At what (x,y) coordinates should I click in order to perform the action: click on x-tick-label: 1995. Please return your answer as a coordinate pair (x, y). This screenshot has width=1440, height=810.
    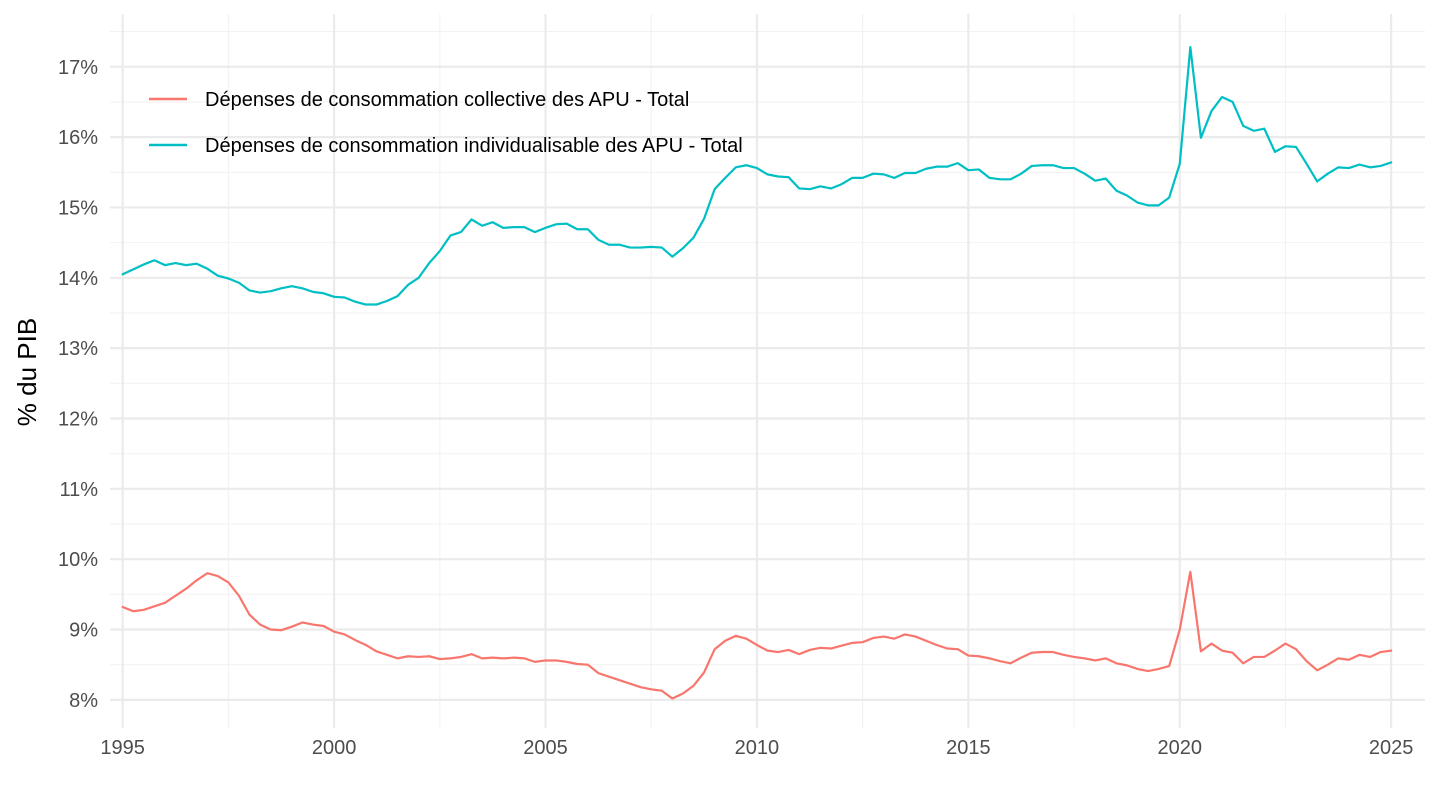
    Looking at the image, I should click on (122, 748).